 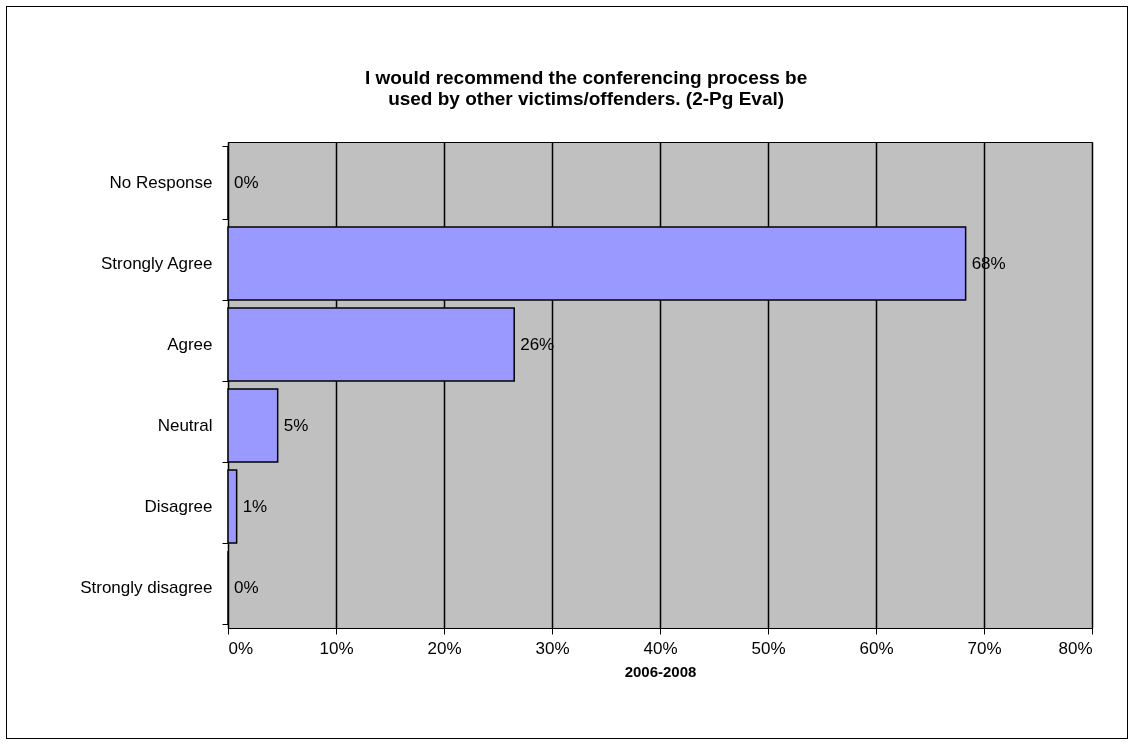 I want to click on y-tick-label: Agree, so click(x=190, y=344).